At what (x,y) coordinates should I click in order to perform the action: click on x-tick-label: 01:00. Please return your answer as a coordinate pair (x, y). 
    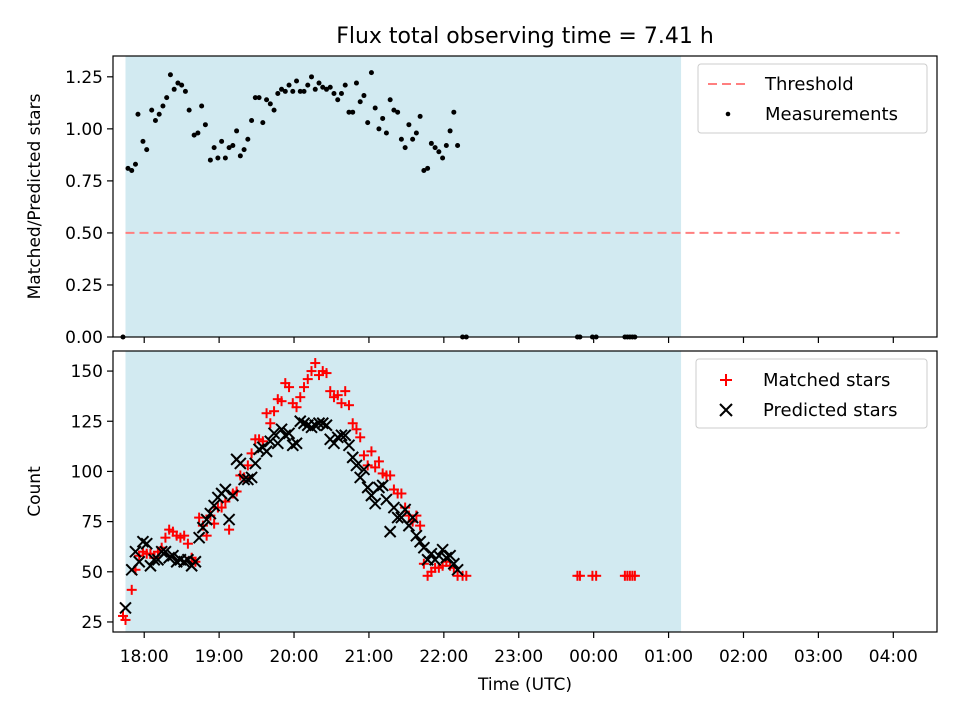
    Looking at the image, I should click on (668, 657).